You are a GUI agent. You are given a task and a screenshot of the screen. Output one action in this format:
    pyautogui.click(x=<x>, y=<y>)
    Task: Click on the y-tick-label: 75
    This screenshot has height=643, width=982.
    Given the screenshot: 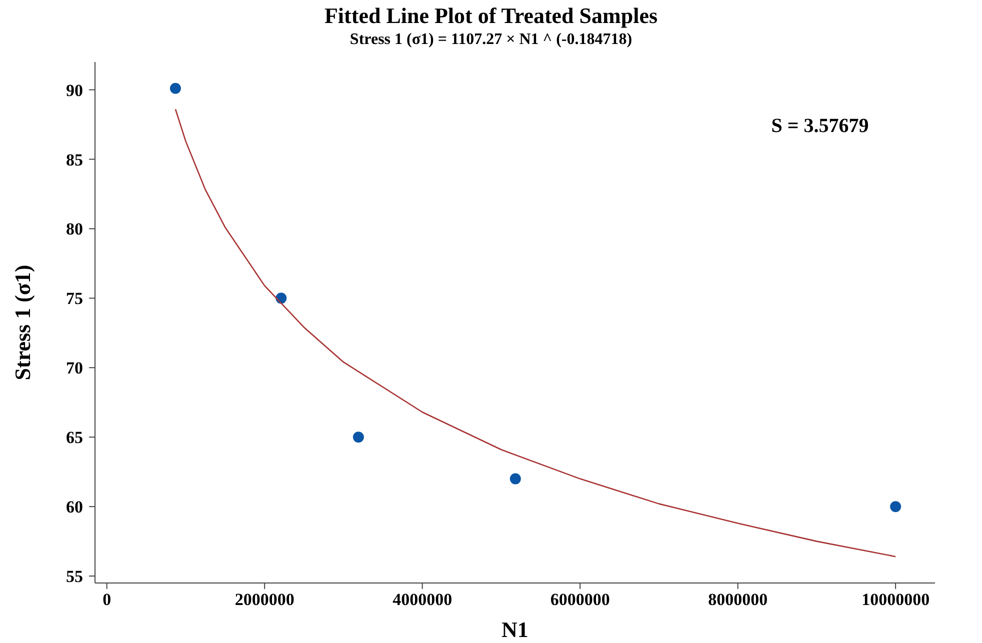 What is the action you would take?
    pyautogui.click(x=74, y=298)
    